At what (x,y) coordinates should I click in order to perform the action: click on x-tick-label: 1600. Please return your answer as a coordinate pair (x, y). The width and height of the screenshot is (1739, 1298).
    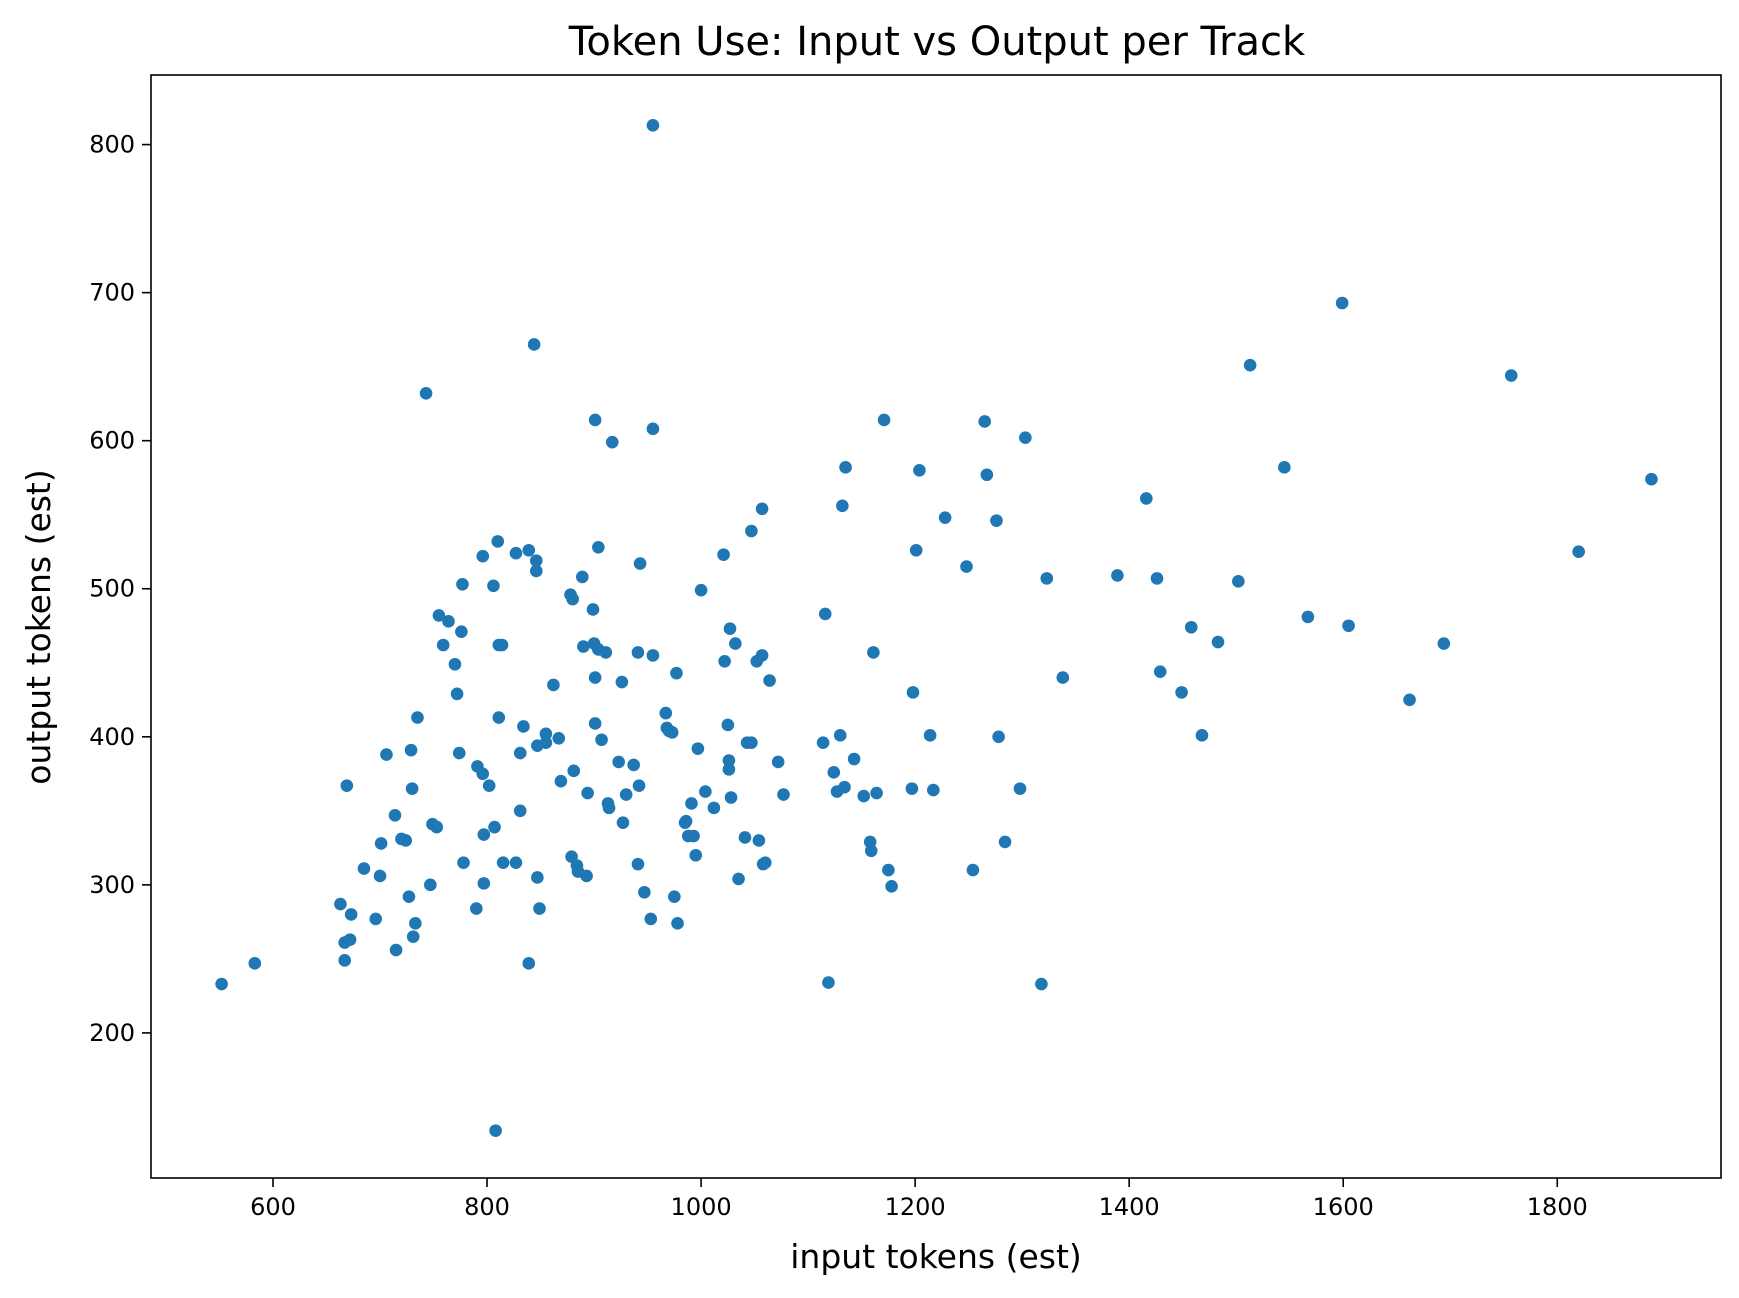
    Looking at the image, I should click on (1343, 1207).